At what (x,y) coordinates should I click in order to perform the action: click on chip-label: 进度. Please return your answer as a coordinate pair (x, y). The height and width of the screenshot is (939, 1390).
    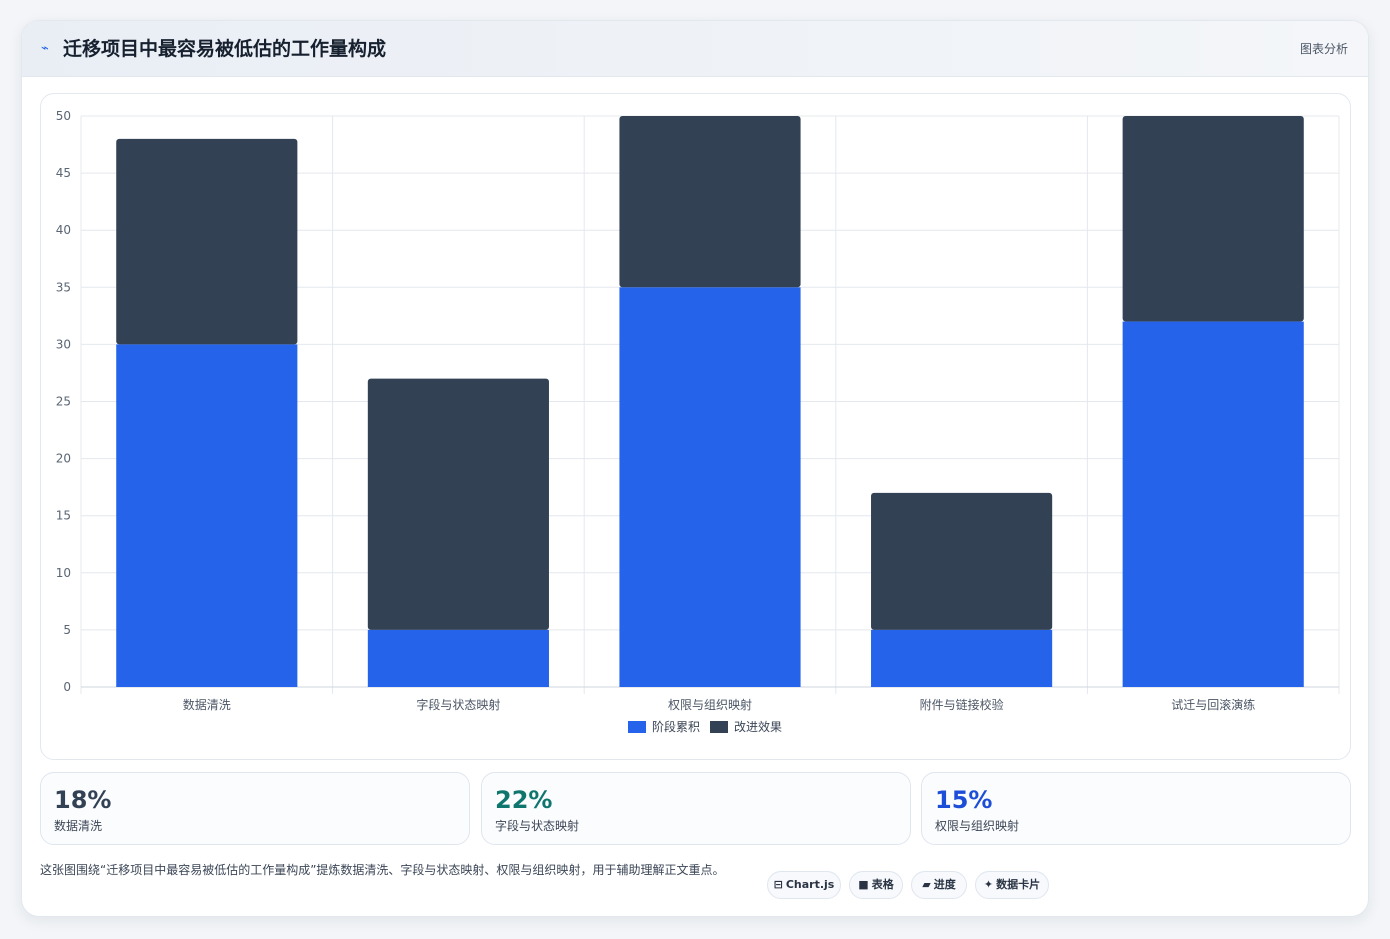
    Looking at the image, I should click on (944, 884).